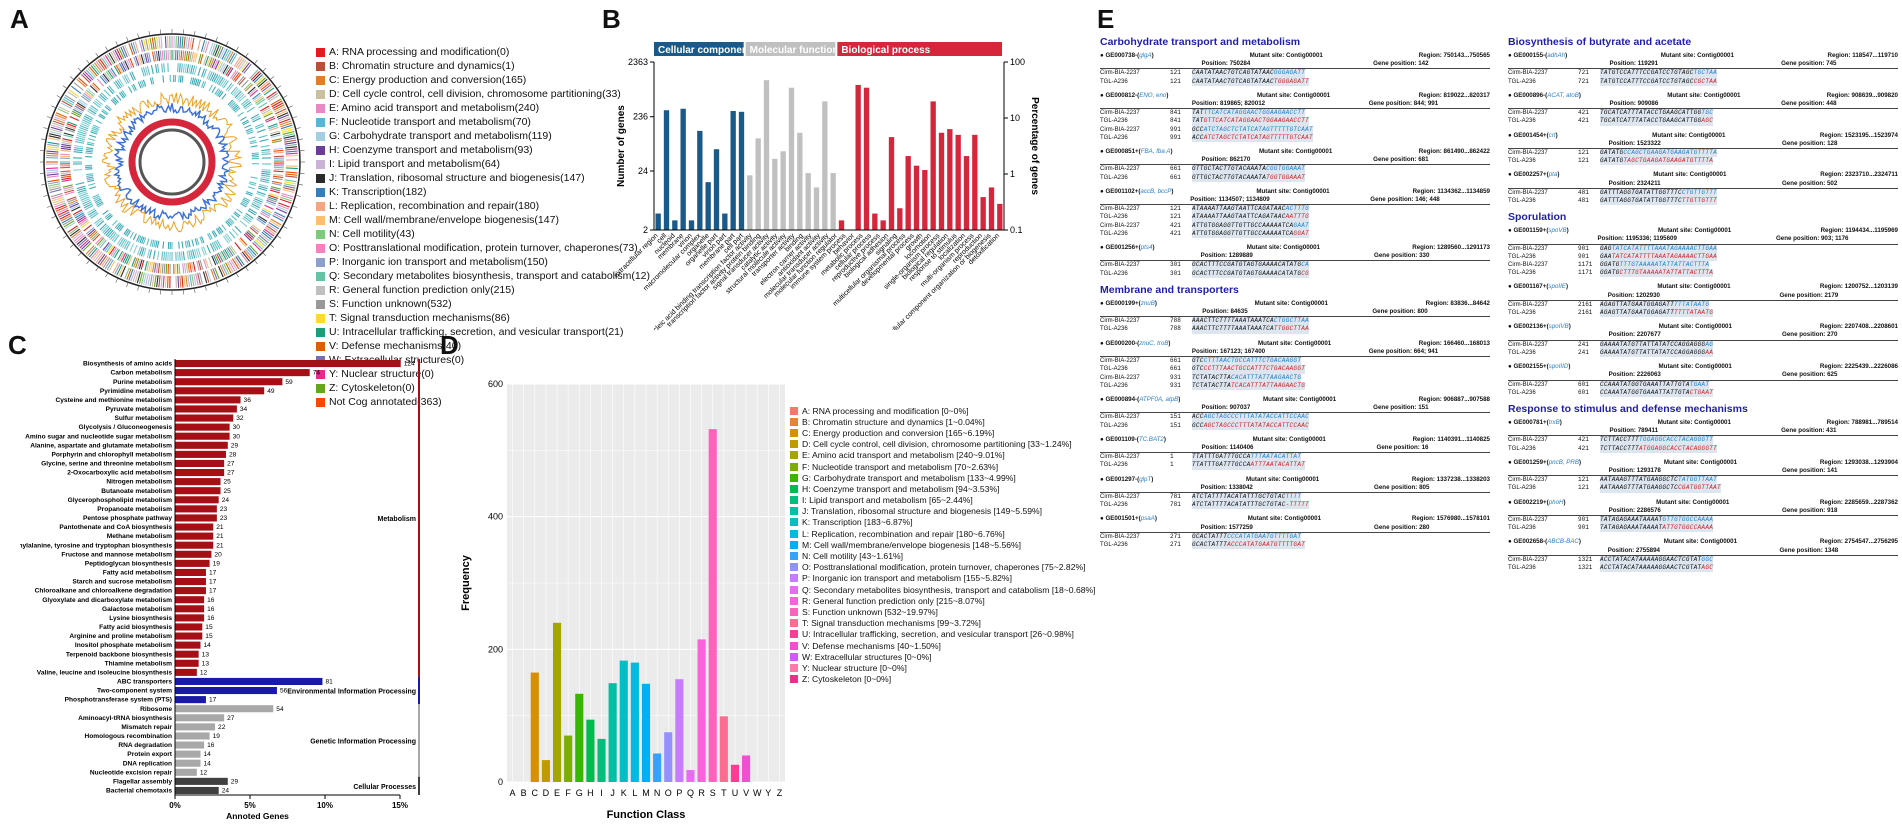  I want to click on kegg-category-label: Protein export, so click(150, 754).